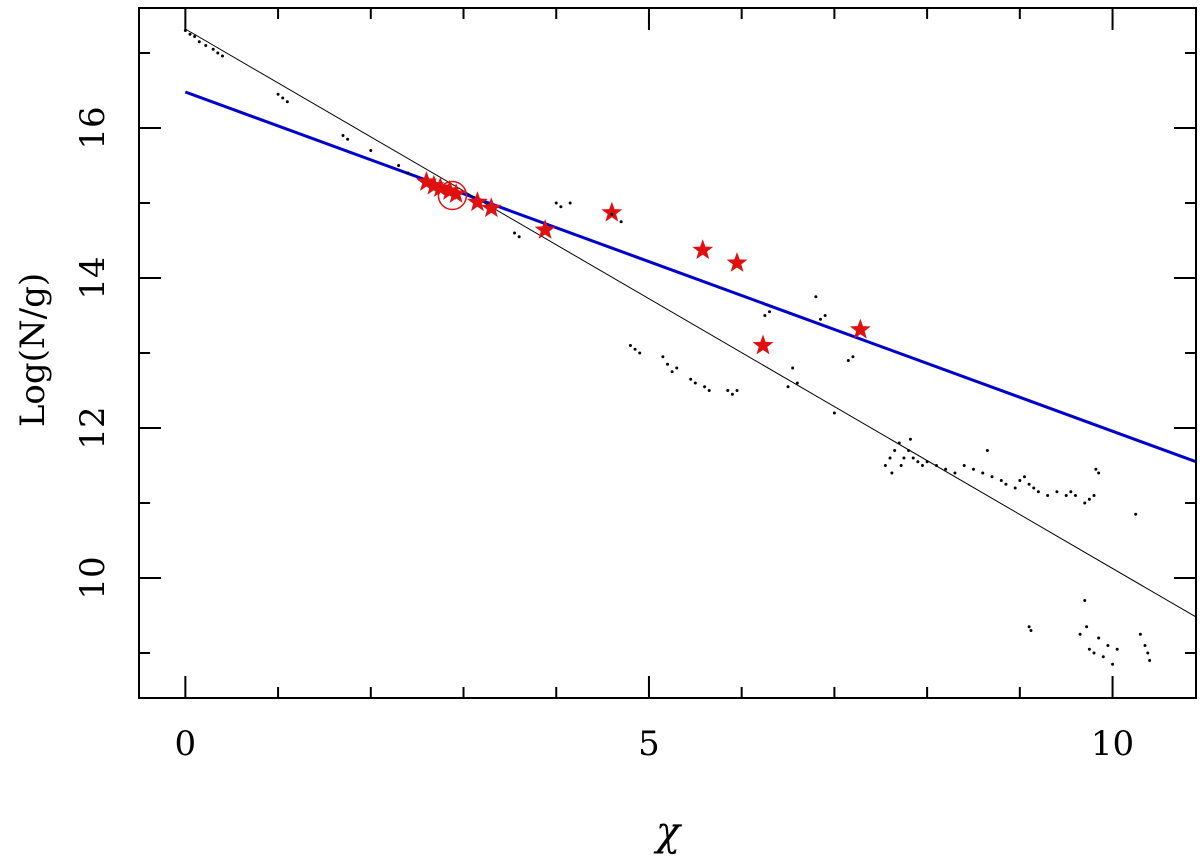 This screenshot has width=1200, height=859. What do you see at coordinates (93, 277) in the screenshot?
I see `y-tick-label: 14` at bounding box center [93, 277].